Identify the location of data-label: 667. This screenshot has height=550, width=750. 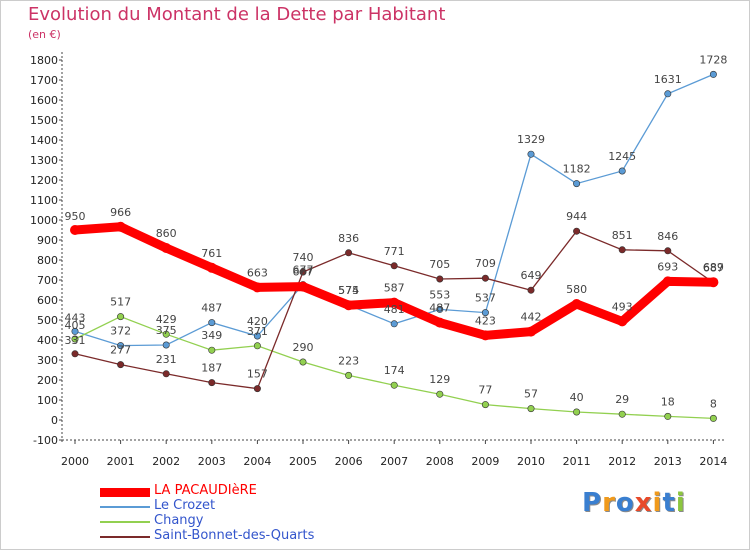
(303, 272).